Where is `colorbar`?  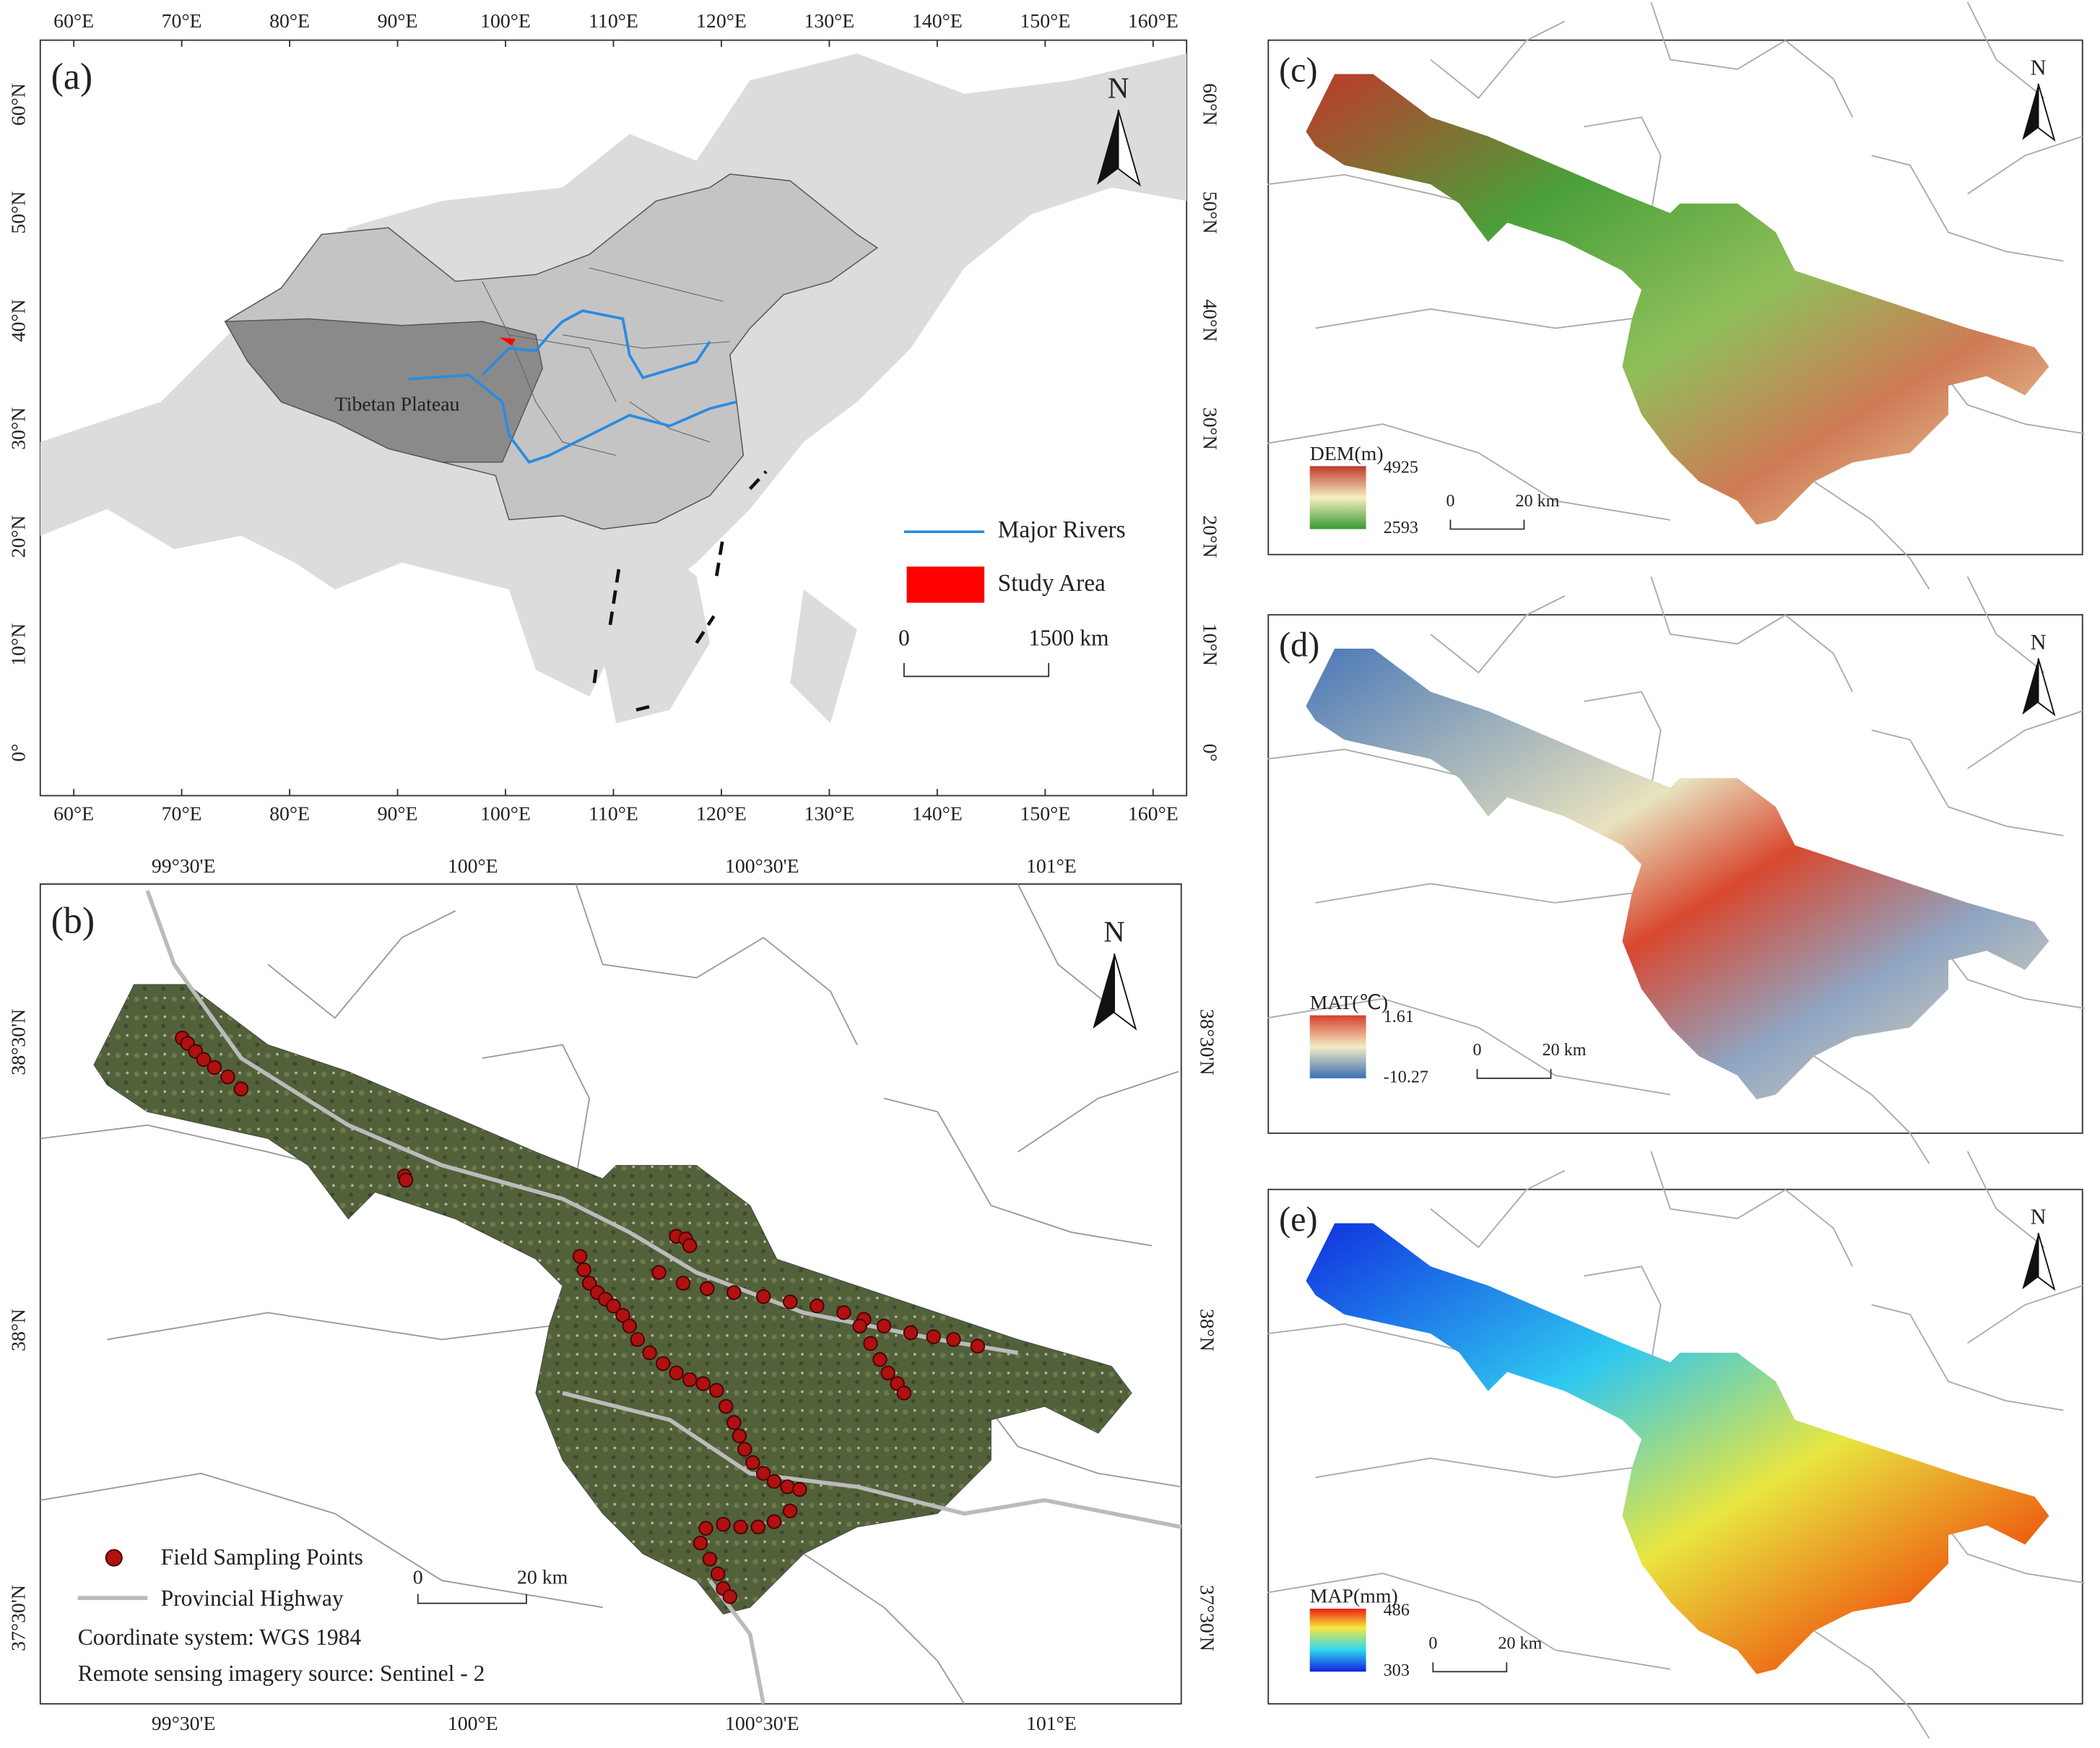 colorbar is located at coordinates (1338, 1640).